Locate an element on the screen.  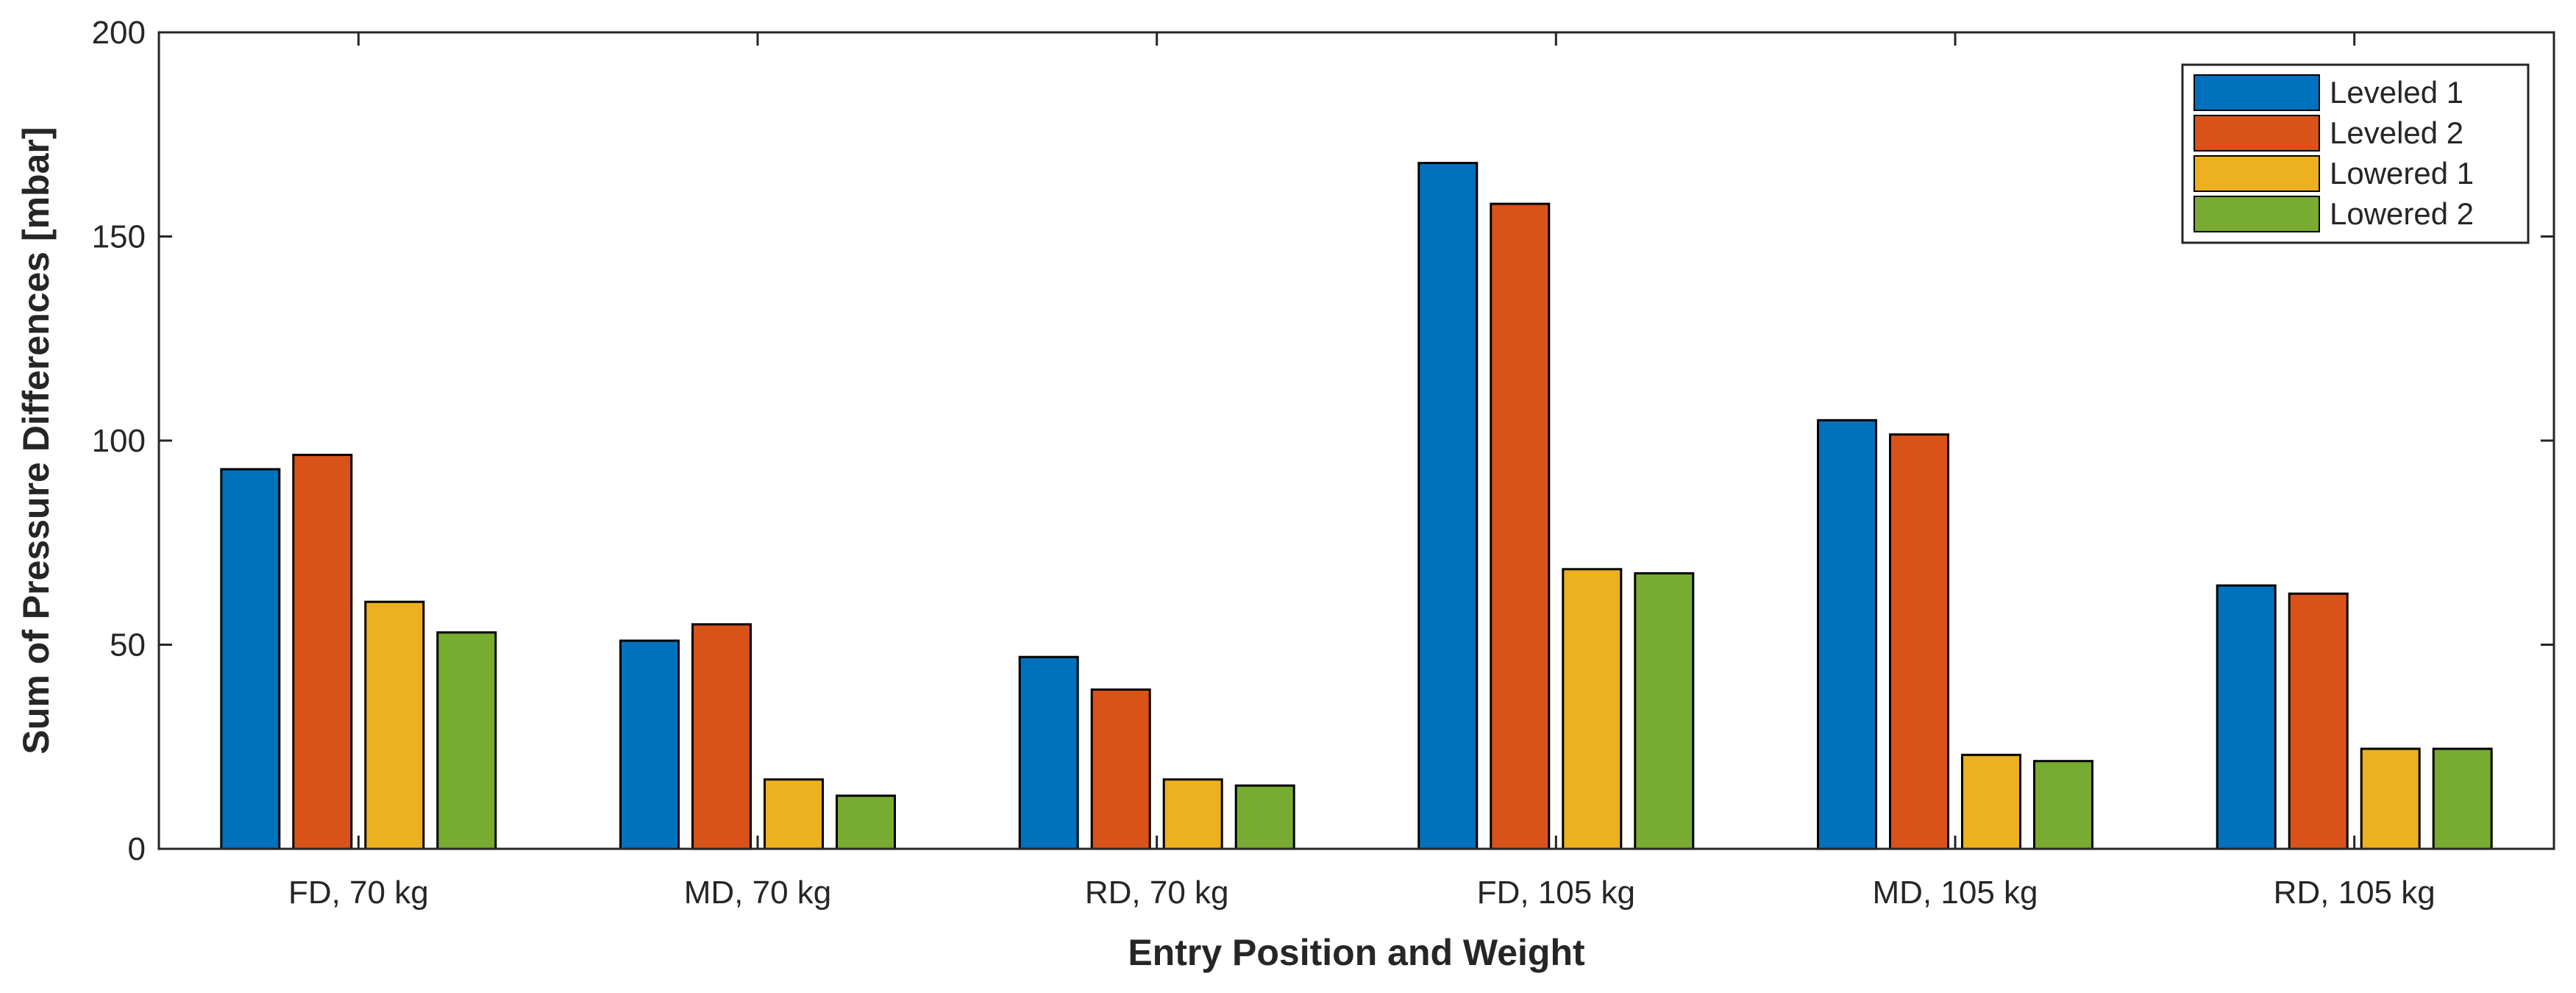
legend-label: Leveled 2 is located at coordinates (2396, 132).